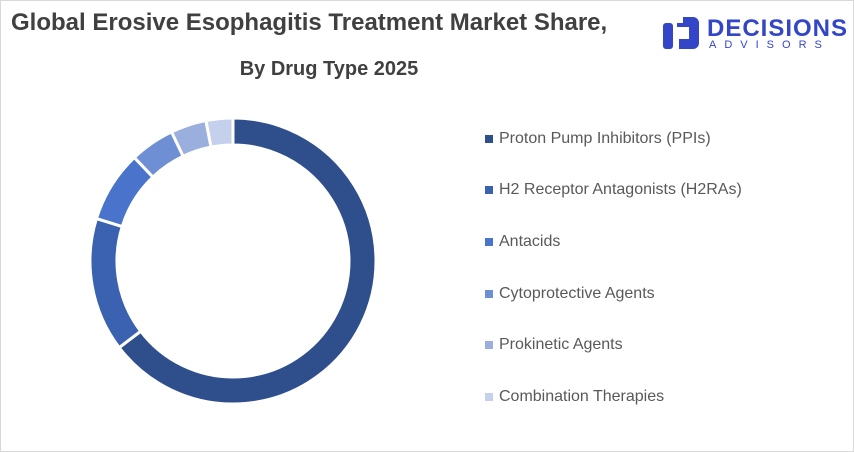  I want to click on legend-item: Cytoprotective Agents, so click(665, 294).